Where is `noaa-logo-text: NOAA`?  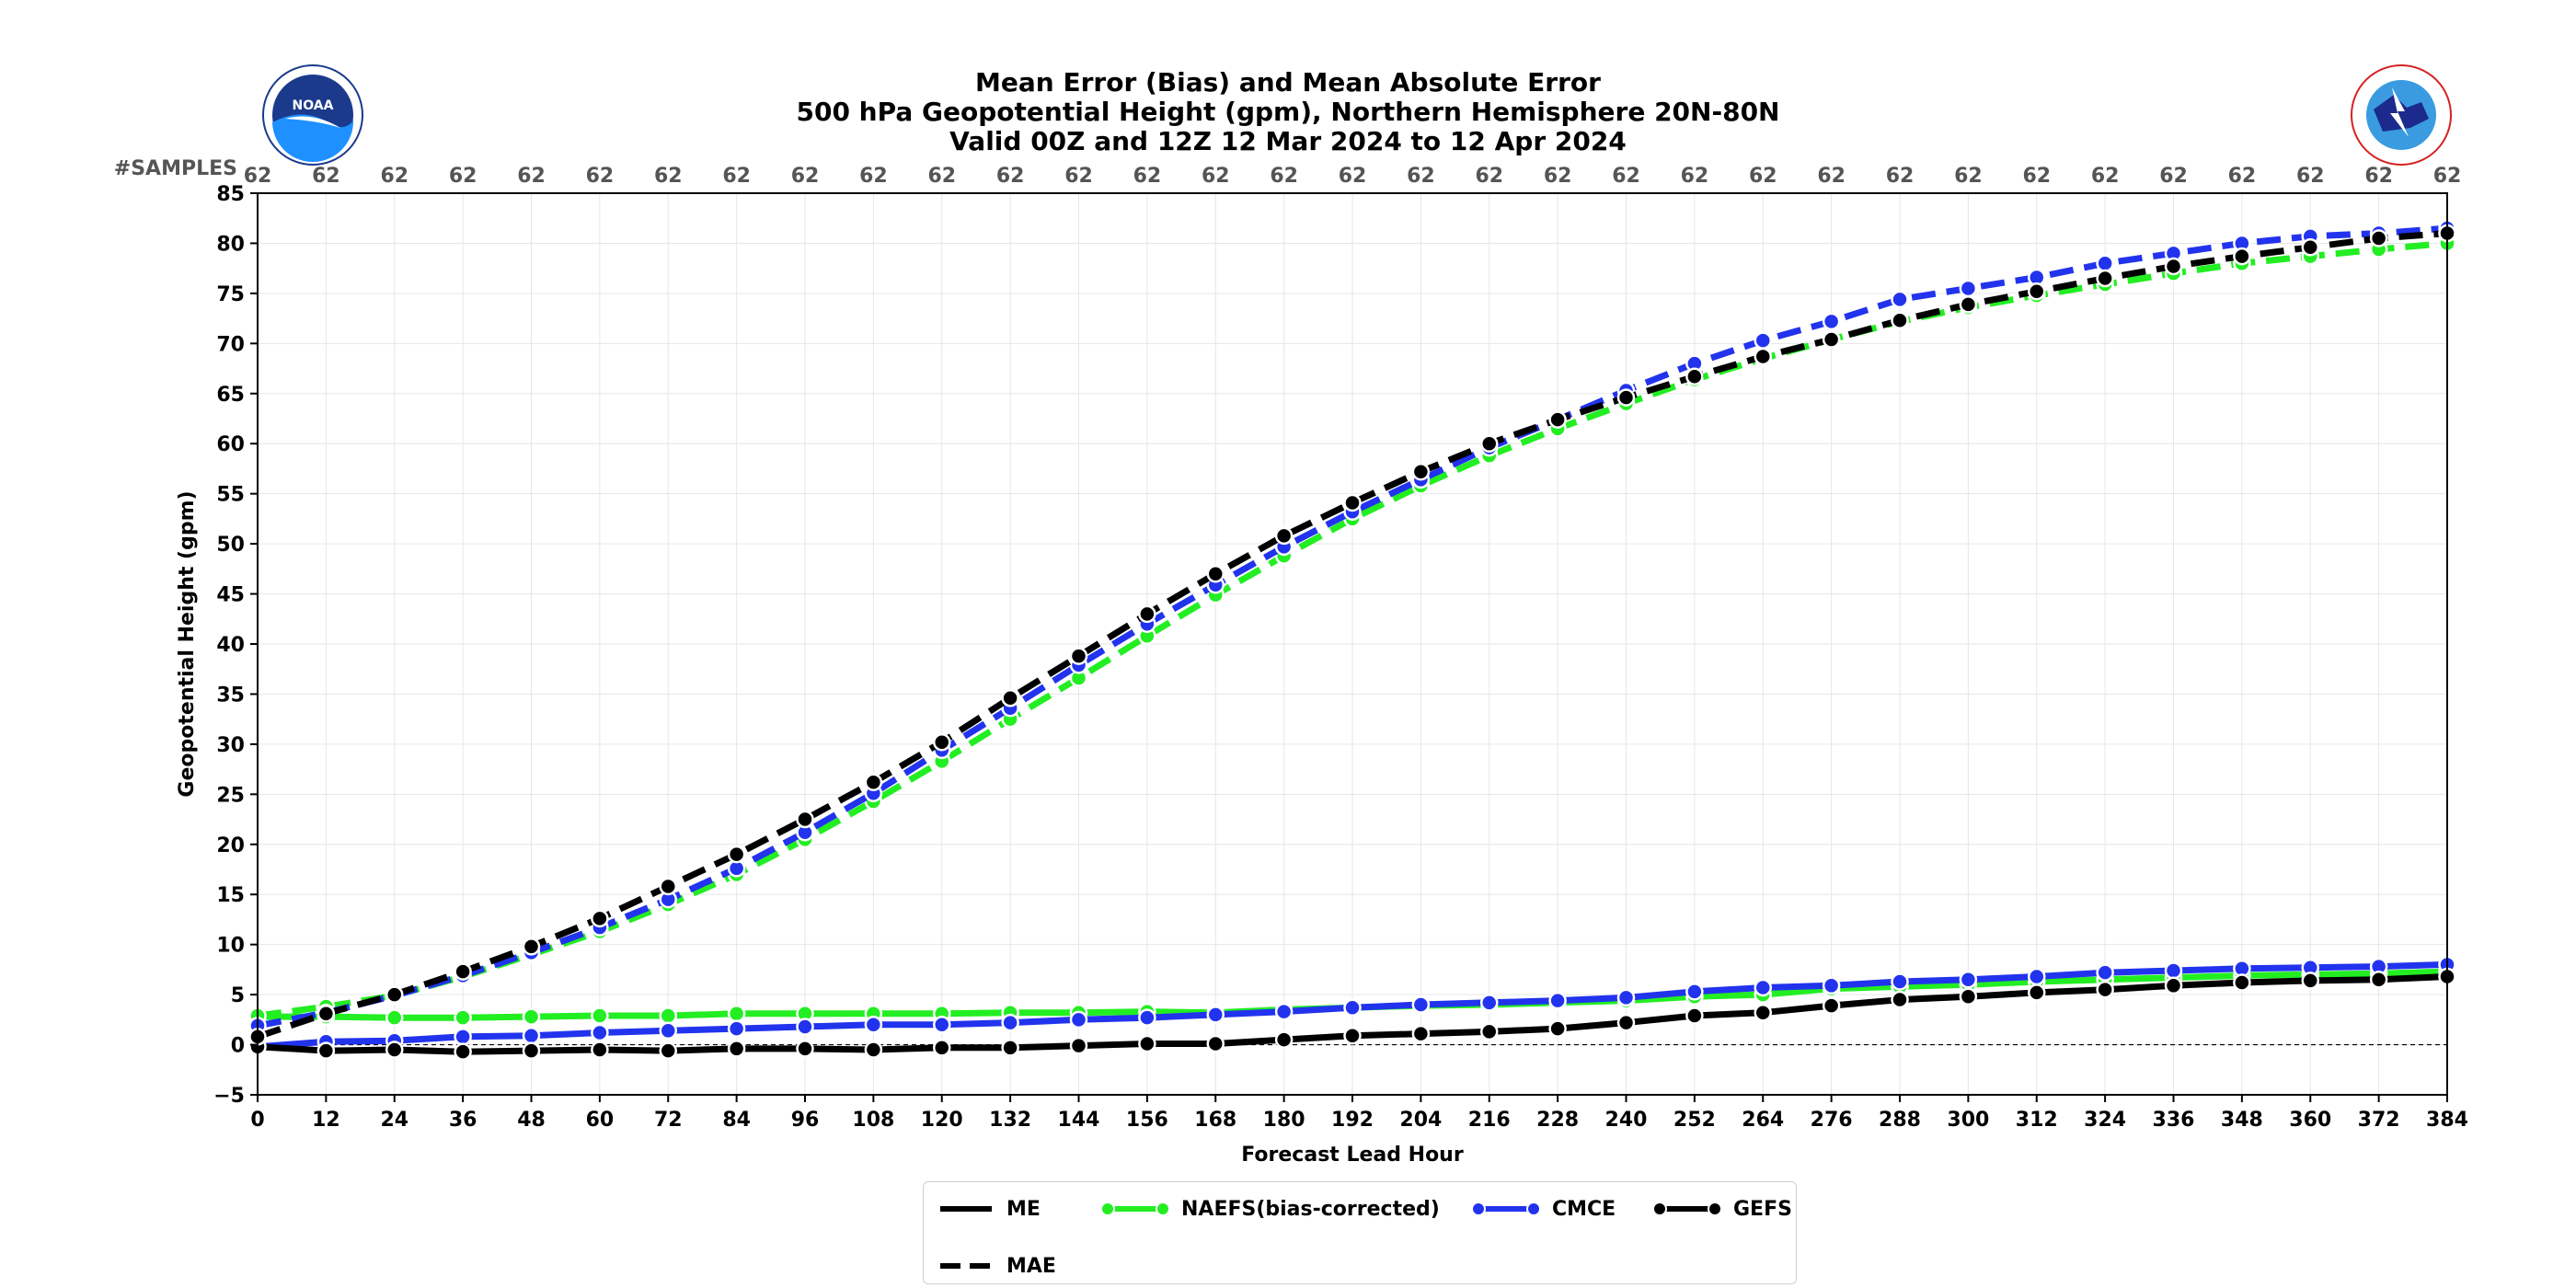 noaa-logo-text: NOAA is located at coordinates (313, 105).